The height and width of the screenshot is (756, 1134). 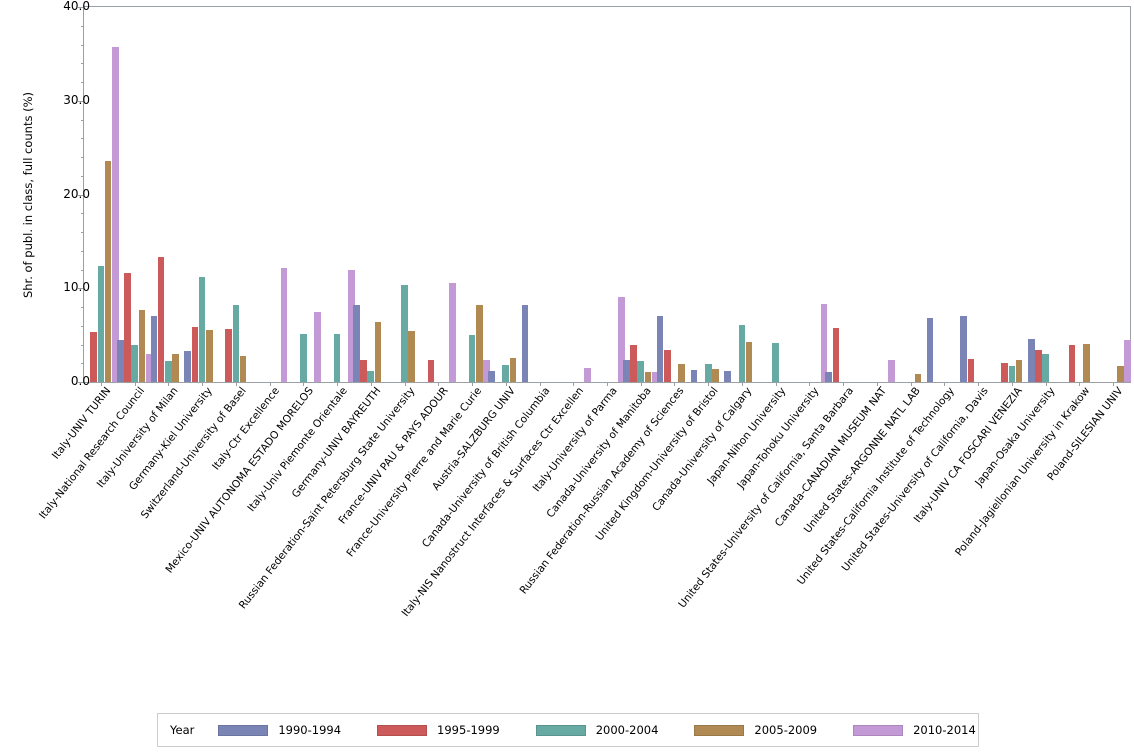 I want to click on legend-entry: 2005-2009, so click(x=755, y=730).